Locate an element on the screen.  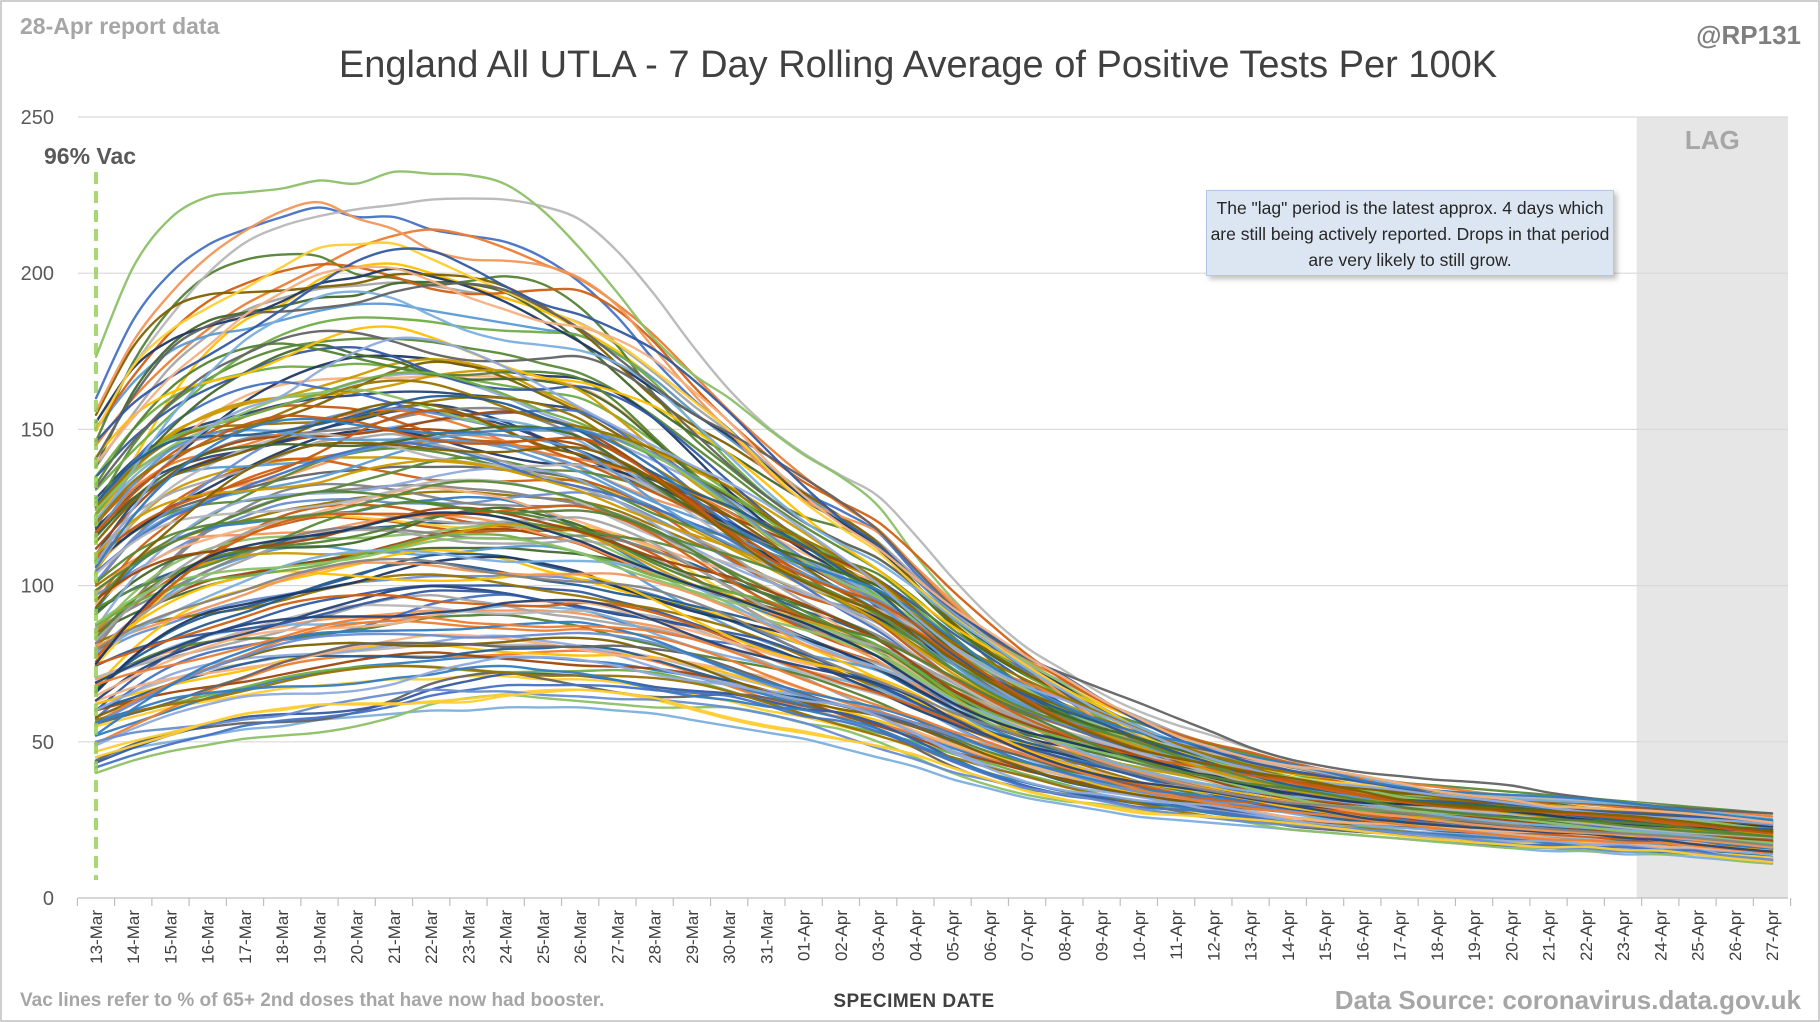
x-tick-label: 01-Apr is located at coordinates (804, 935).